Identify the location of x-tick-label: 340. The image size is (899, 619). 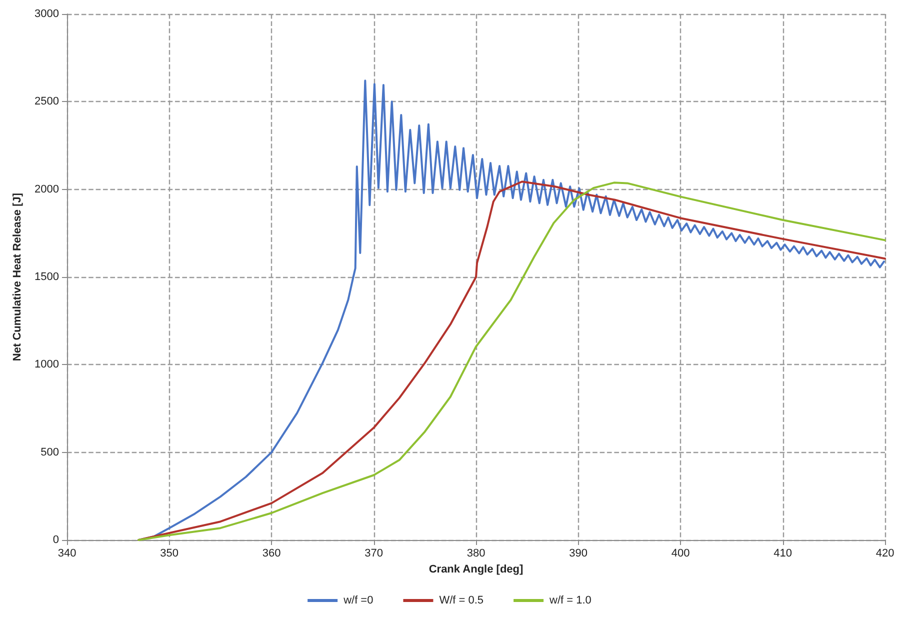
(67, 554).